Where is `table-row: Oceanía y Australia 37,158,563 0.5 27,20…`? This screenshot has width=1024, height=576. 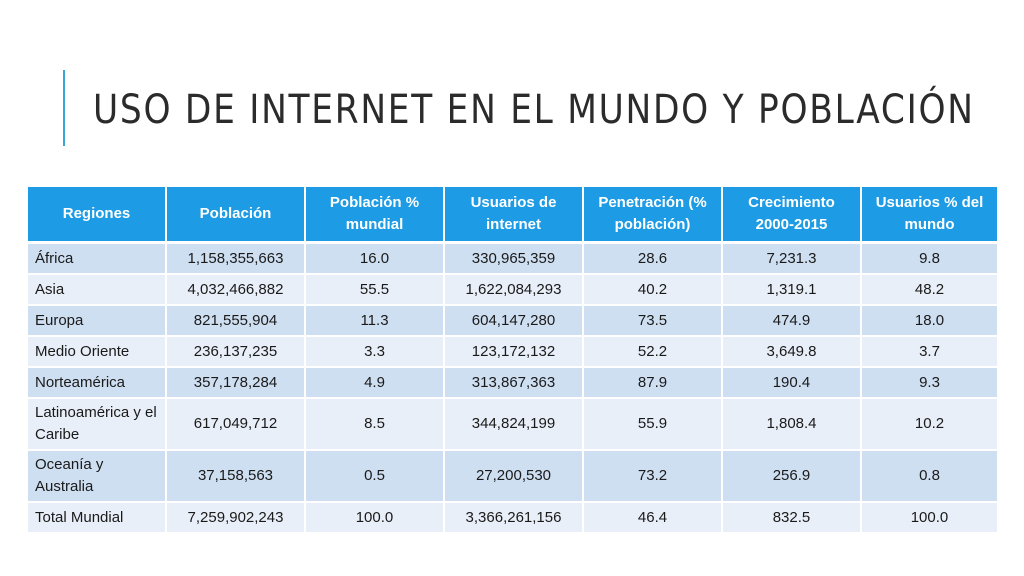
table-row: Oceanía y Australia 37,158,563 0.5 27,20… is located at coordinates (512, 476).